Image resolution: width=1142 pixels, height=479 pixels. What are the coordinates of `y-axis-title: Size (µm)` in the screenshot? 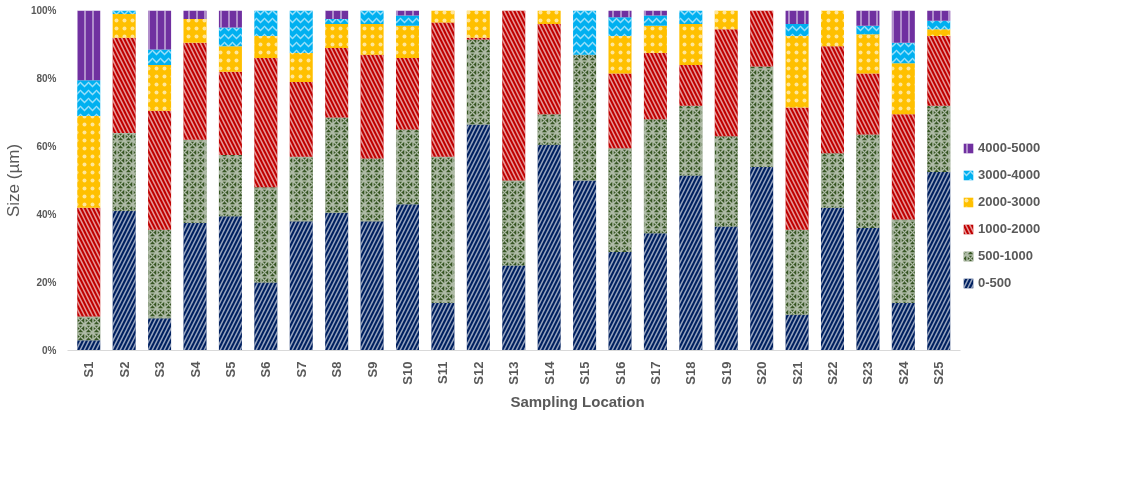 It's located at (13, 180).